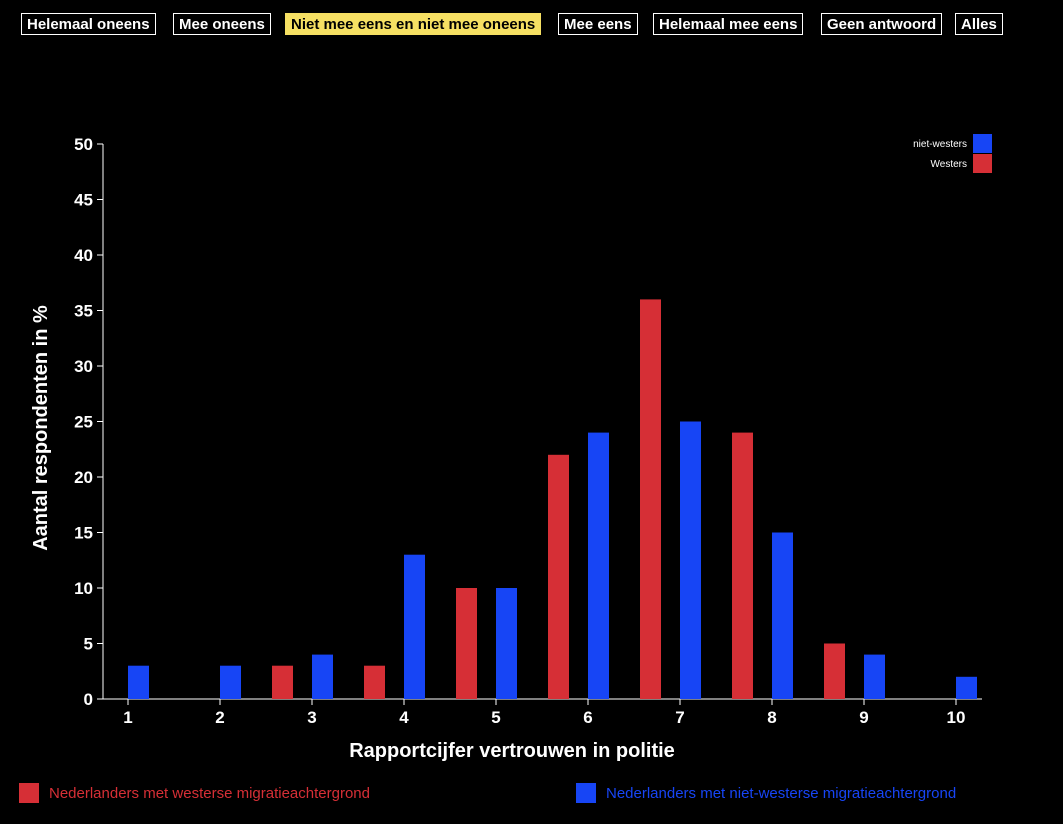  Describe the element at coordinates (29, 793) in the screenshot. I see `legend-westers-swatch` at that location.